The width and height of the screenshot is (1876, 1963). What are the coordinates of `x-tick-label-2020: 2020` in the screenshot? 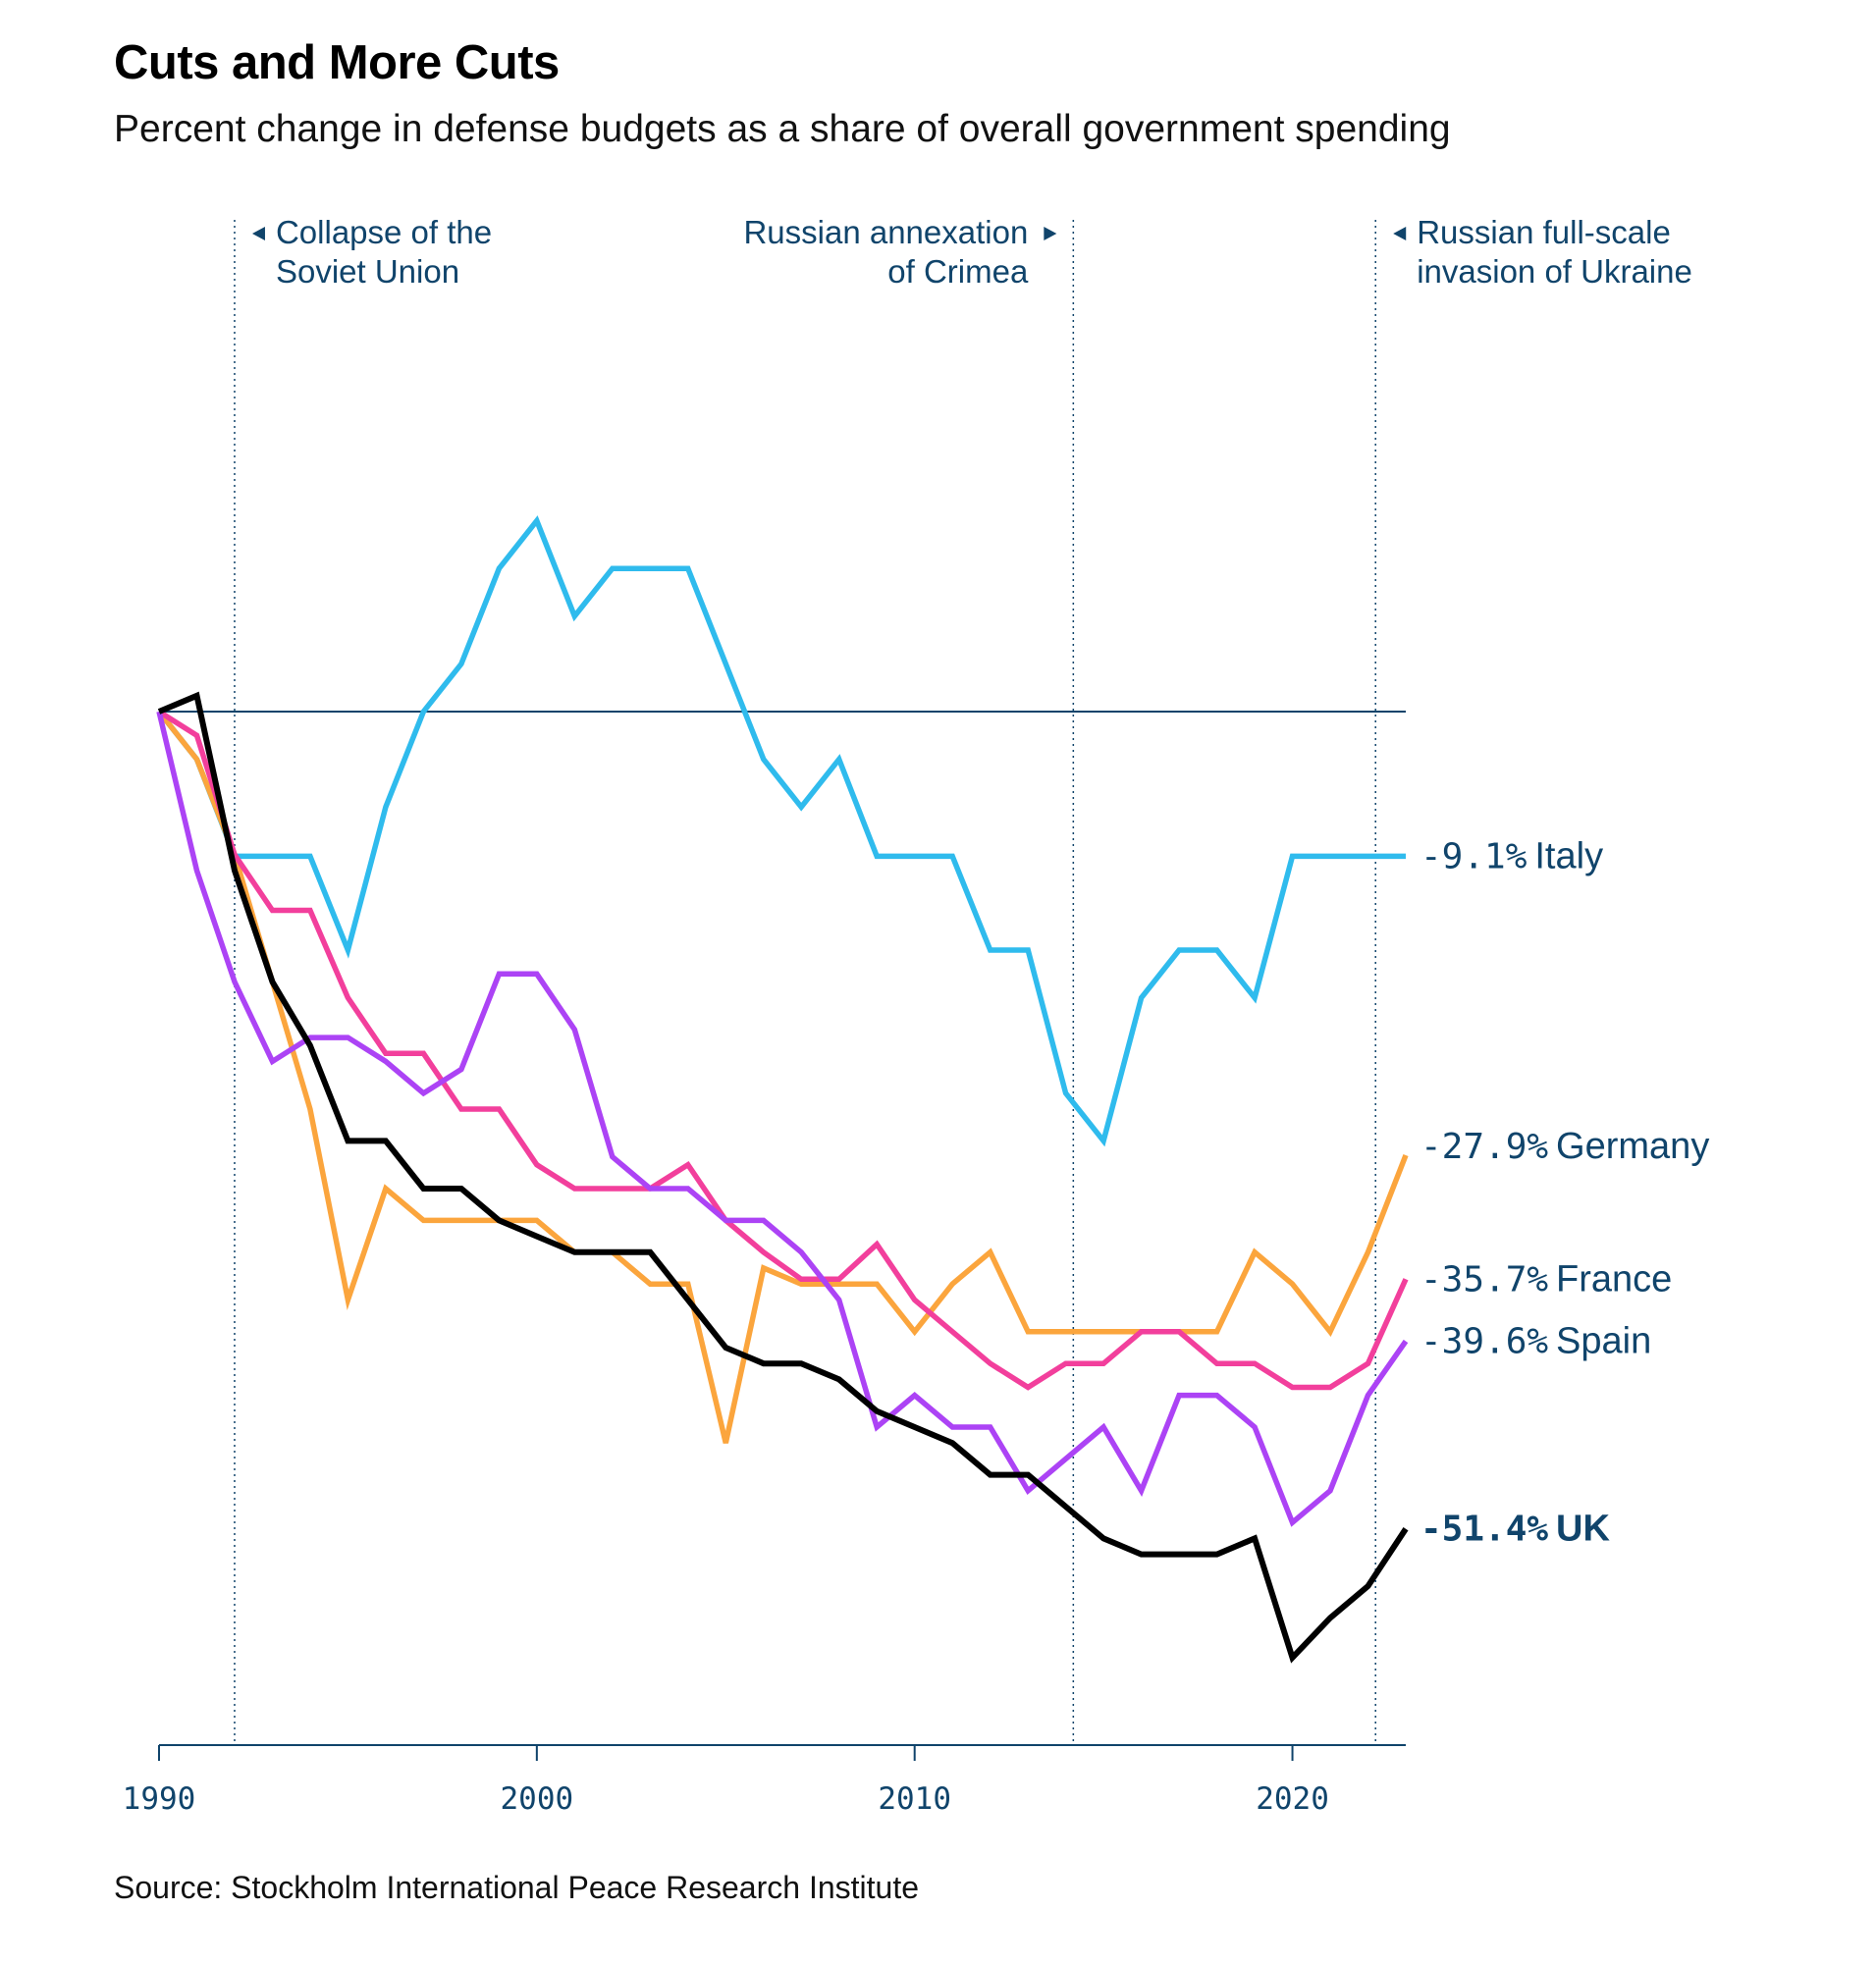 It's located at (1292, 1799).